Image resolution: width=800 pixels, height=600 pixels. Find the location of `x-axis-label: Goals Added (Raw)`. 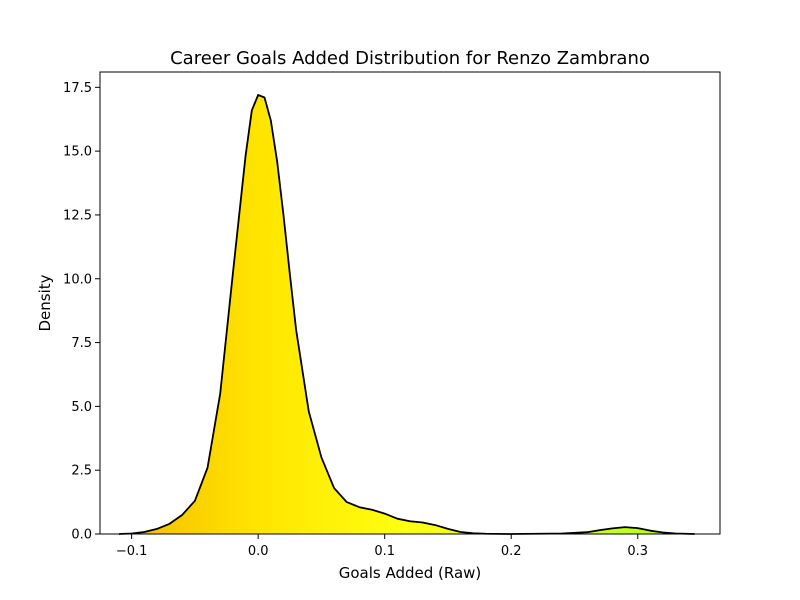

x-axis-label: Goals Added (Raw) is located at coordinates (410, 573).